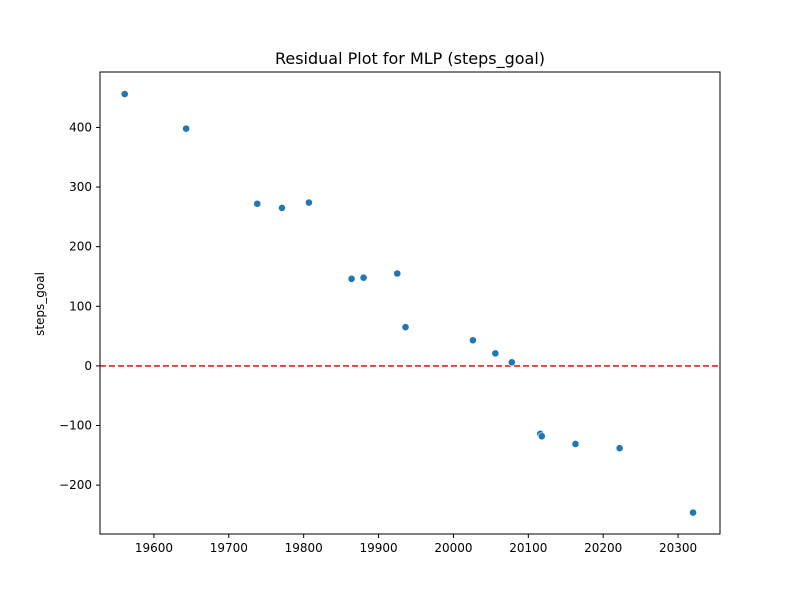  I want to click on y-tick-label-5: 300, so click(80, 187).